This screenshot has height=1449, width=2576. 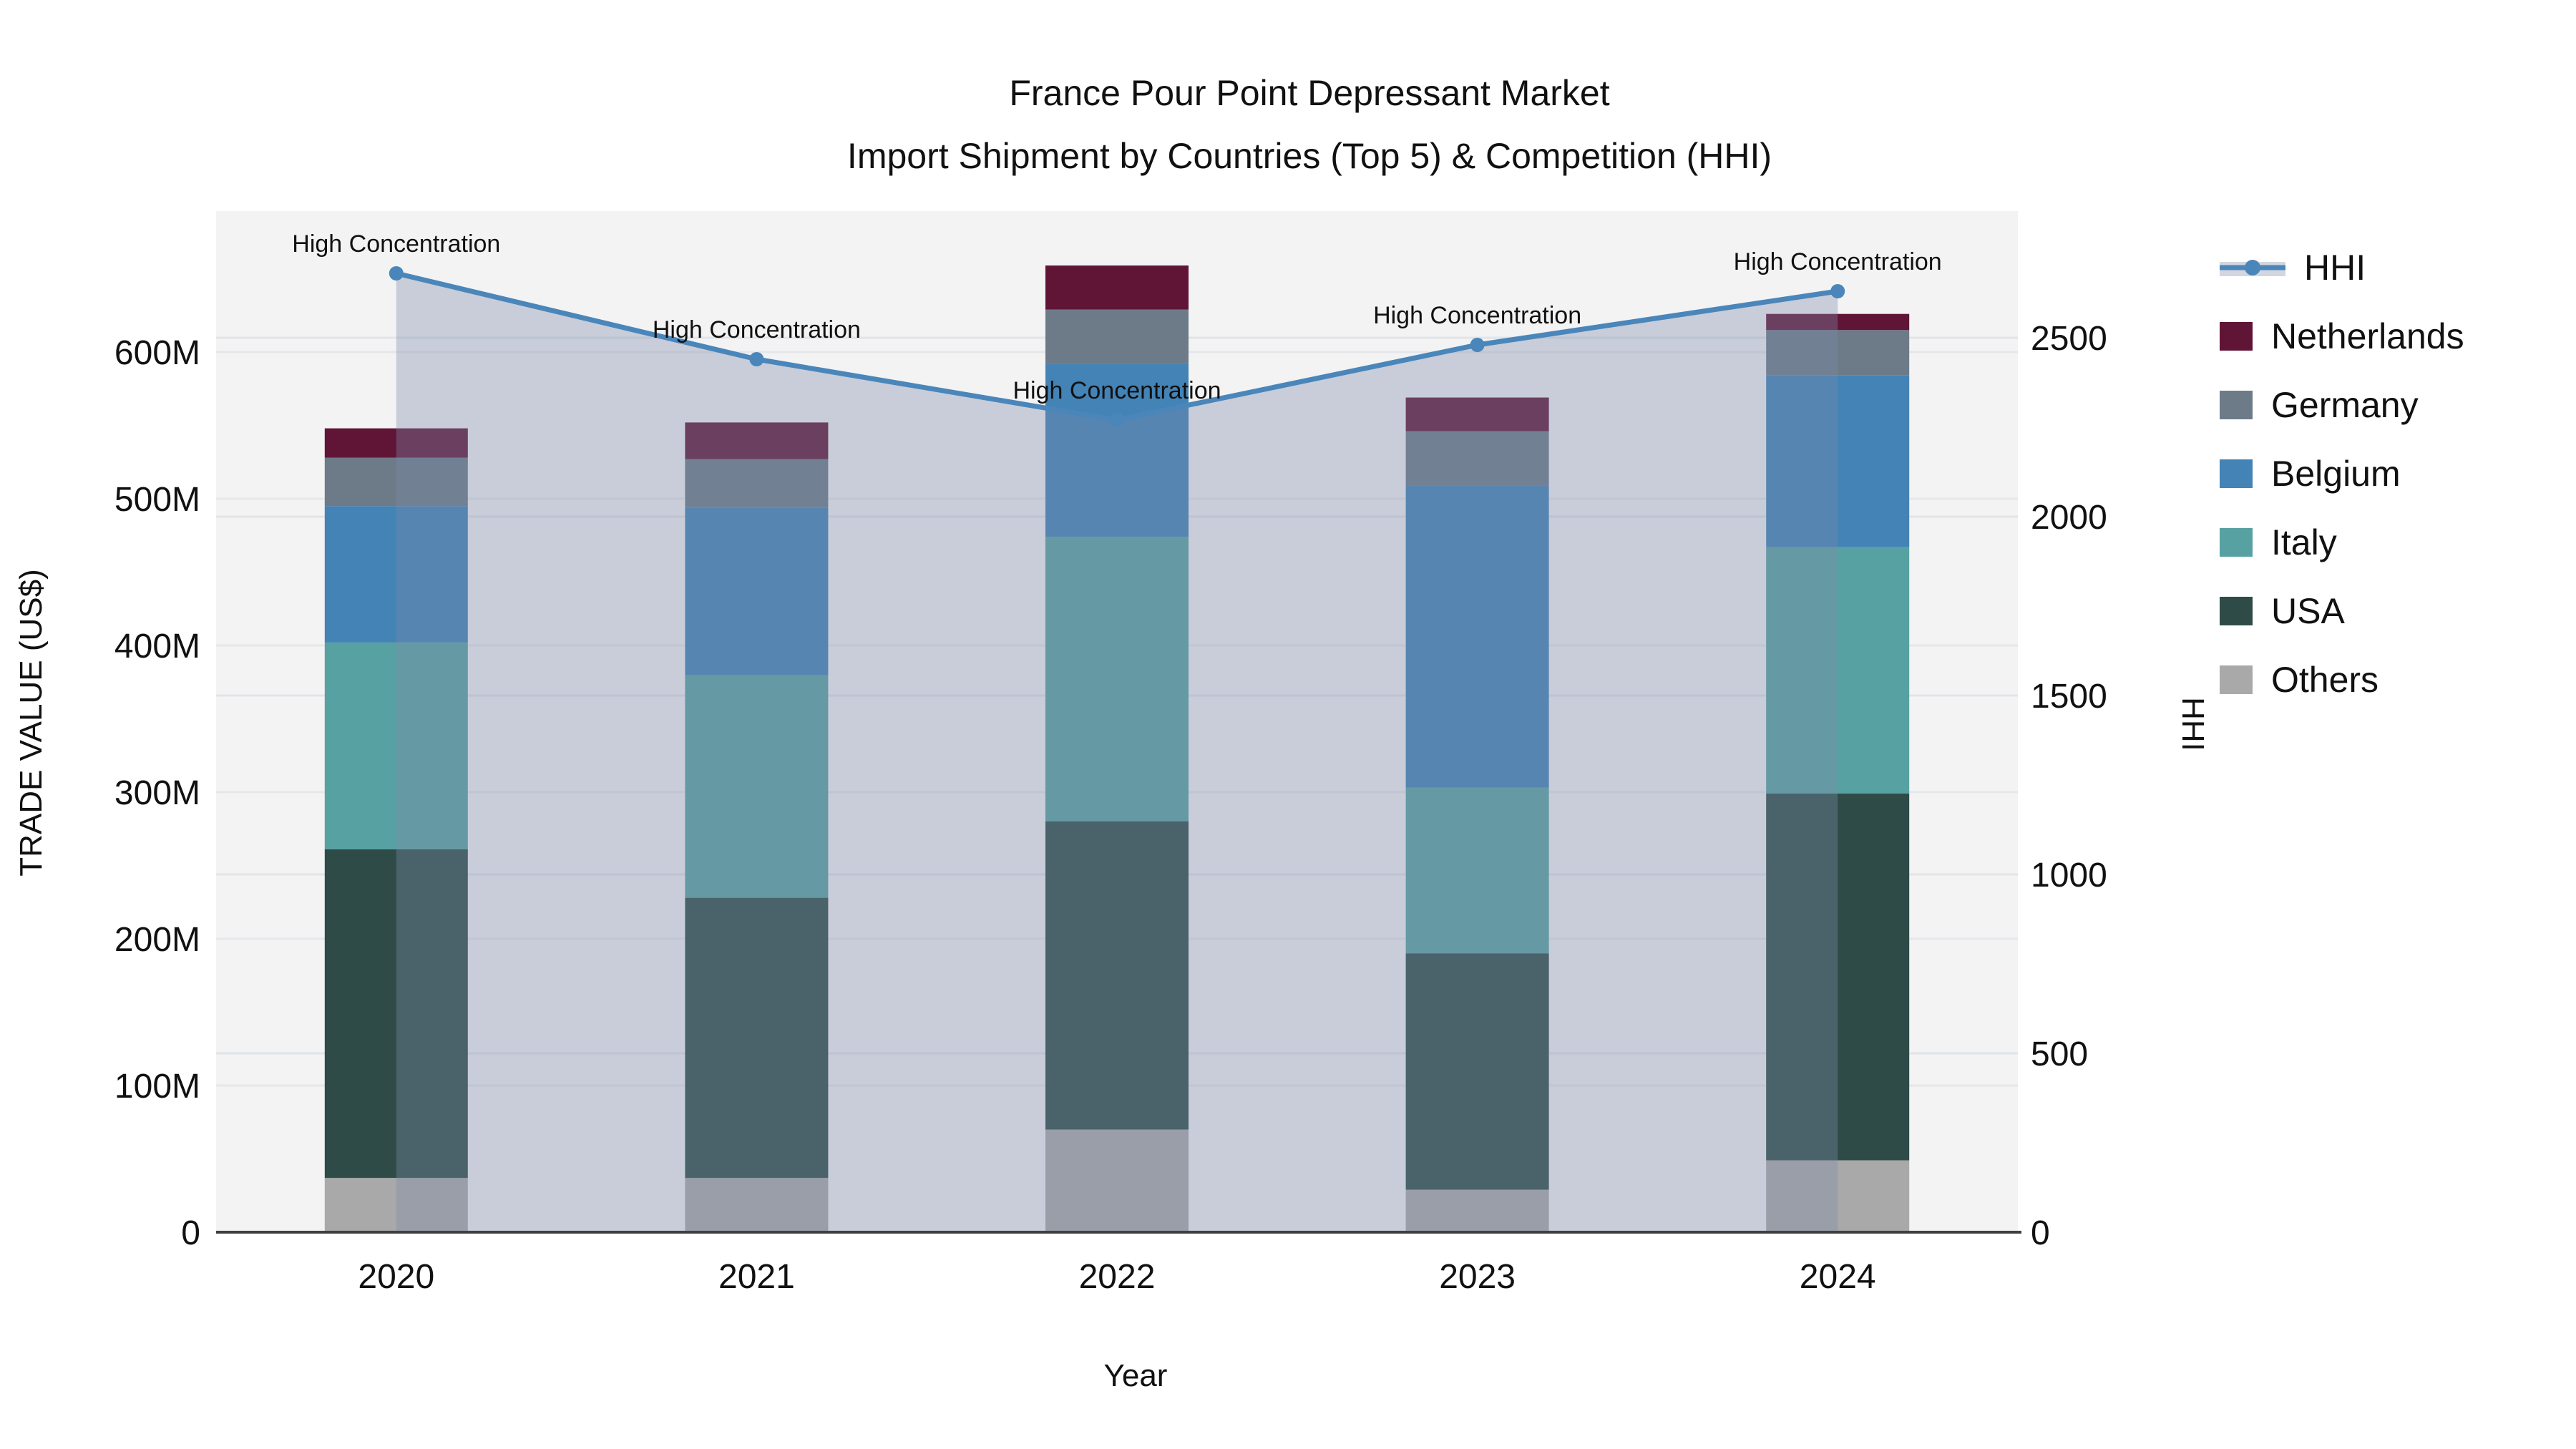 What do you see at coordinates (2345, 405) in the screenshot?
I see `legend-label-germany: Germany` at bounding box center [2345, 405].